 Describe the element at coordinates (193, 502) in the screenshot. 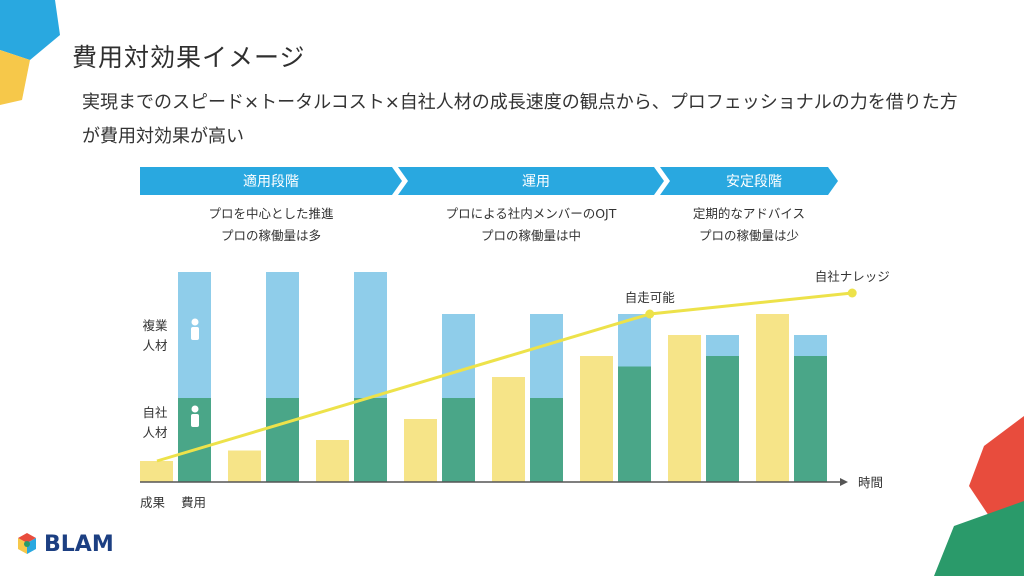

I see `bottom-label-cost: 費用` at that location.